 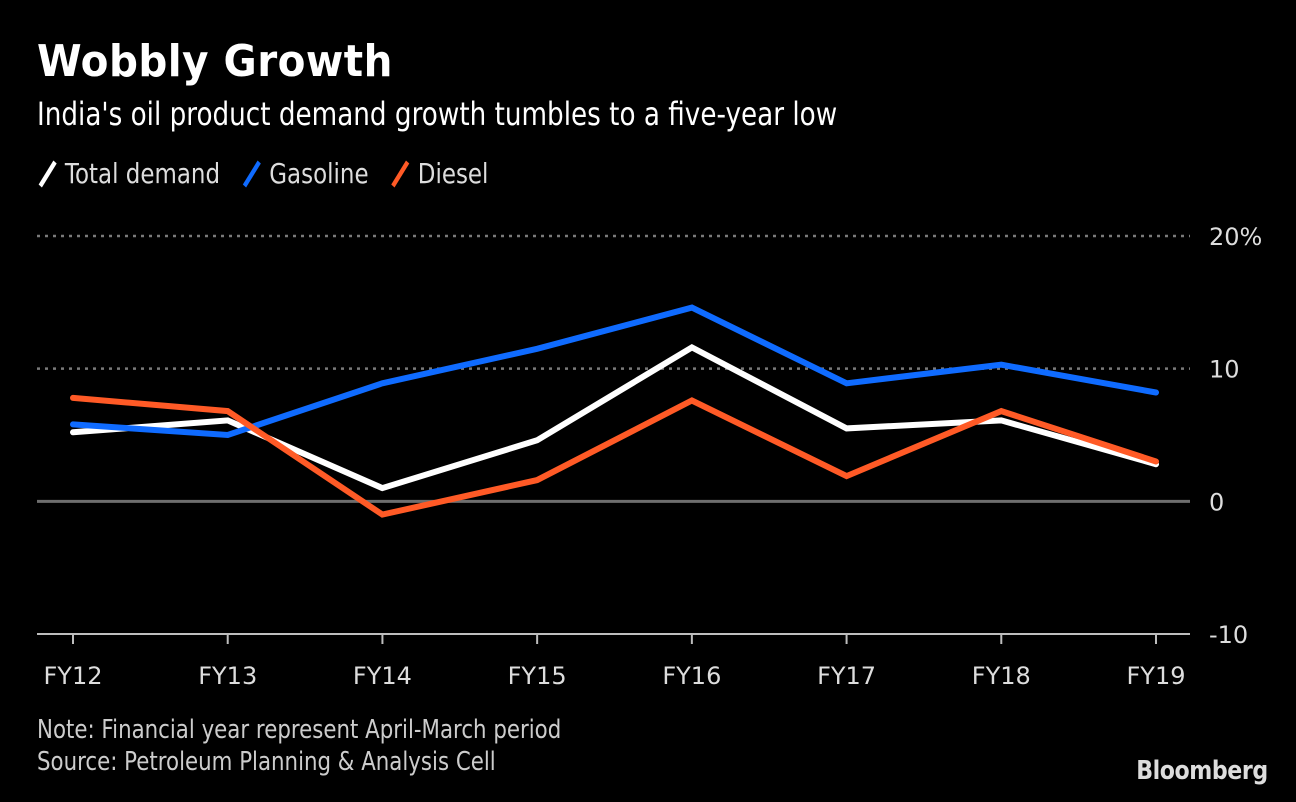 I want to click on legend-swatch-gasoline, so click(x=252, y=173).